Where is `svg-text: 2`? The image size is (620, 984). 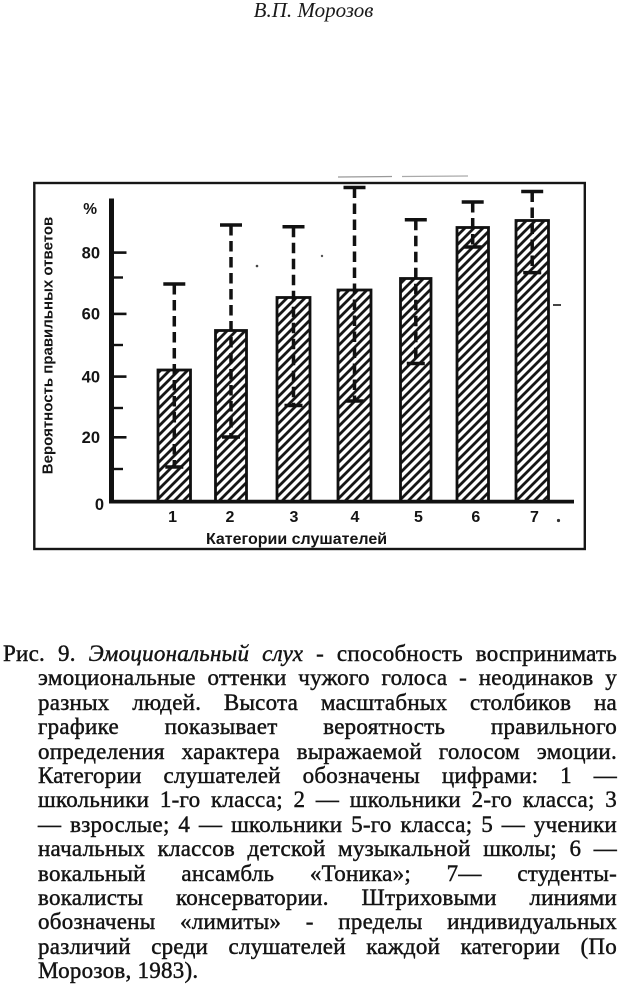 svg-text: 2 is located at coordinates (230, 517).